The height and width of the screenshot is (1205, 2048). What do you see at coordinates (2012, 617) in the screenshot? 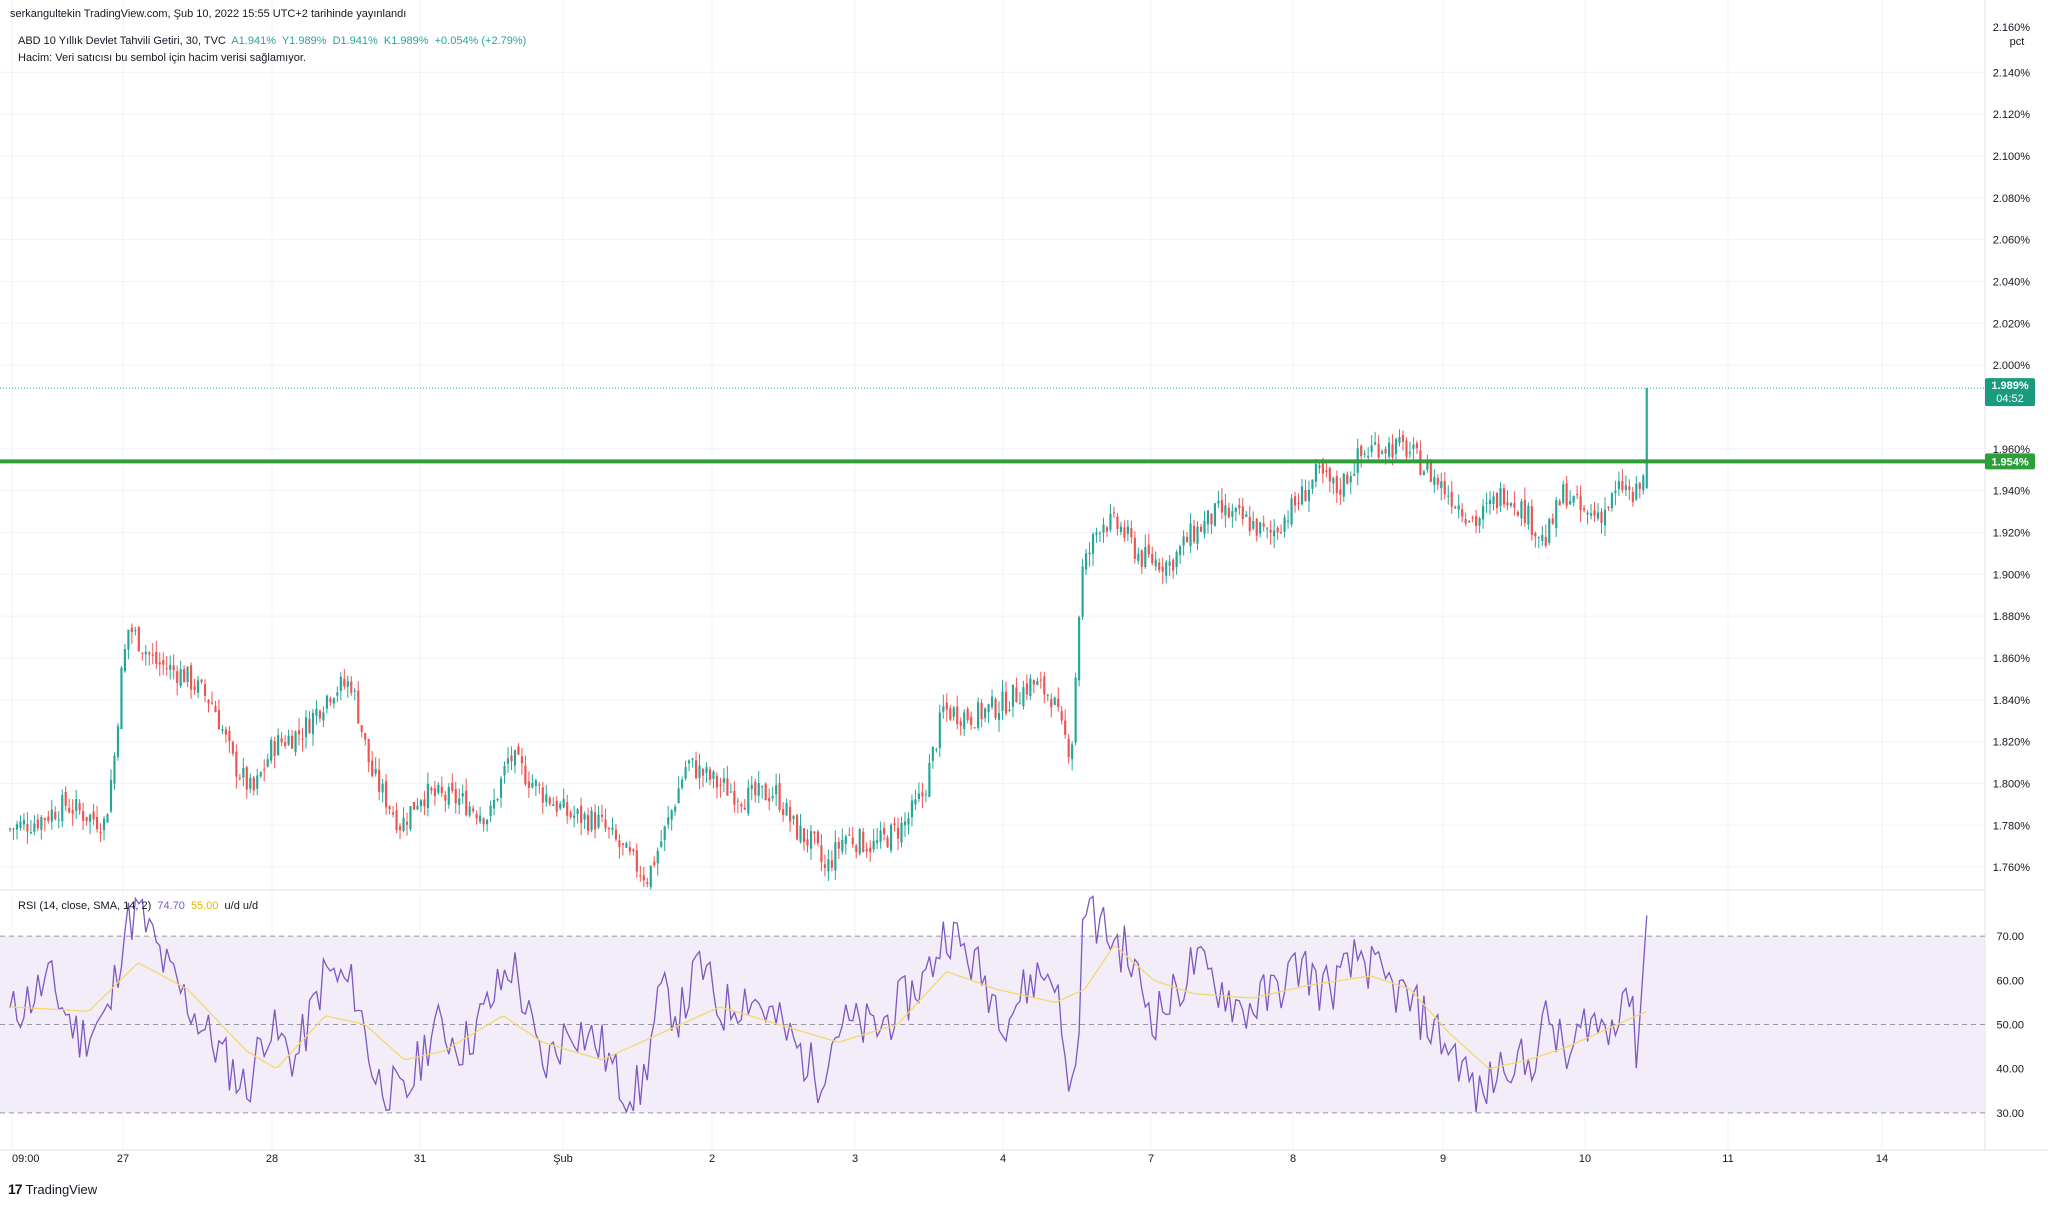
I see `price-tick-label: 1.880%` at bounding box center [2012, 617].